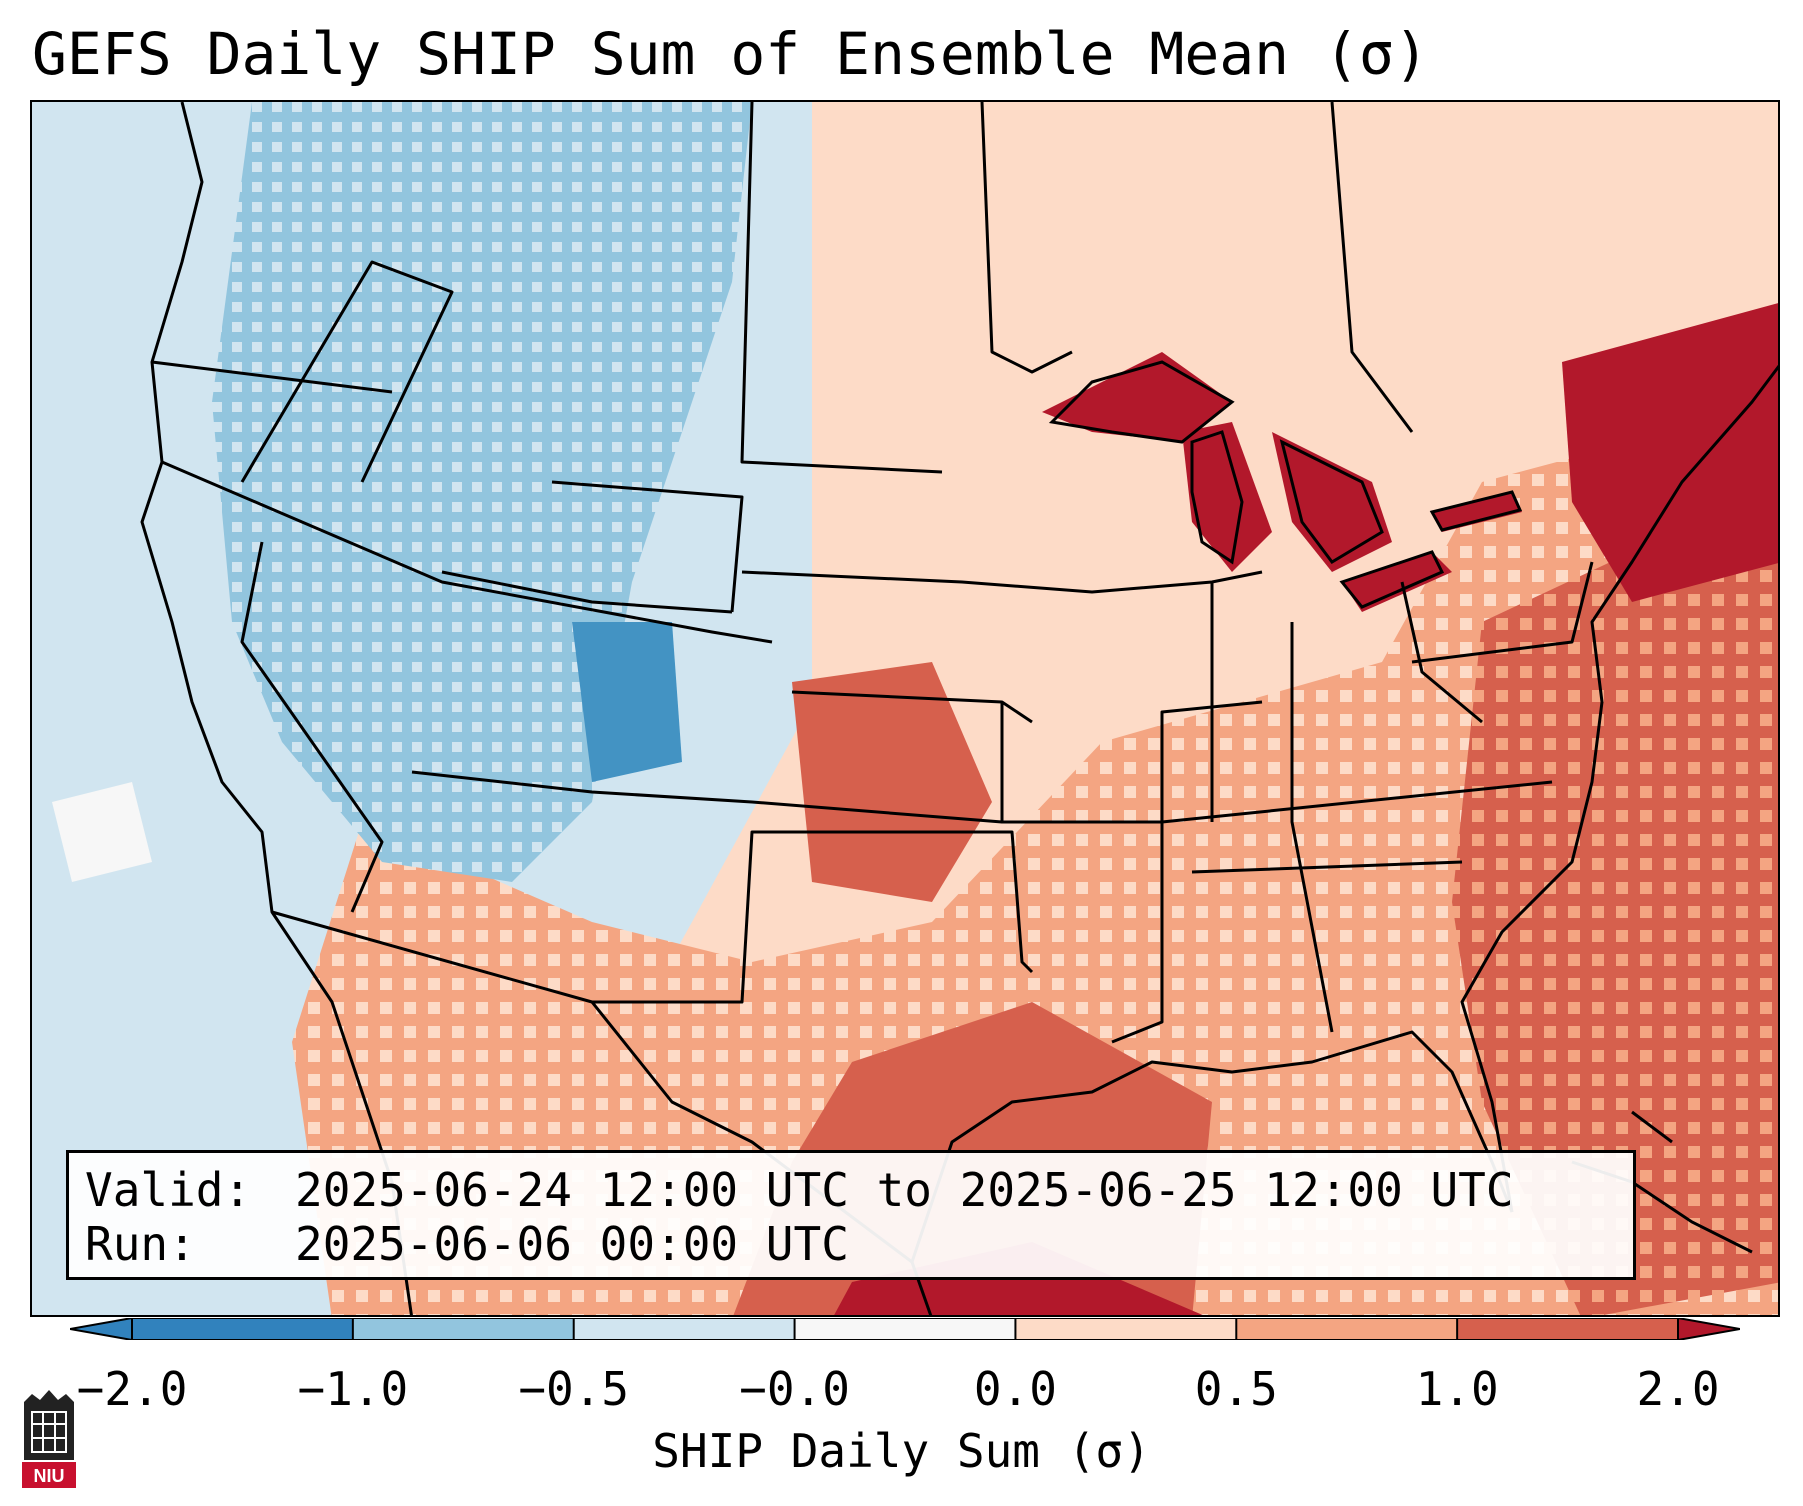 The image size is (1803, 1506). I want to click on colorbar-tick-label: −0.5, so click(574, 1389).